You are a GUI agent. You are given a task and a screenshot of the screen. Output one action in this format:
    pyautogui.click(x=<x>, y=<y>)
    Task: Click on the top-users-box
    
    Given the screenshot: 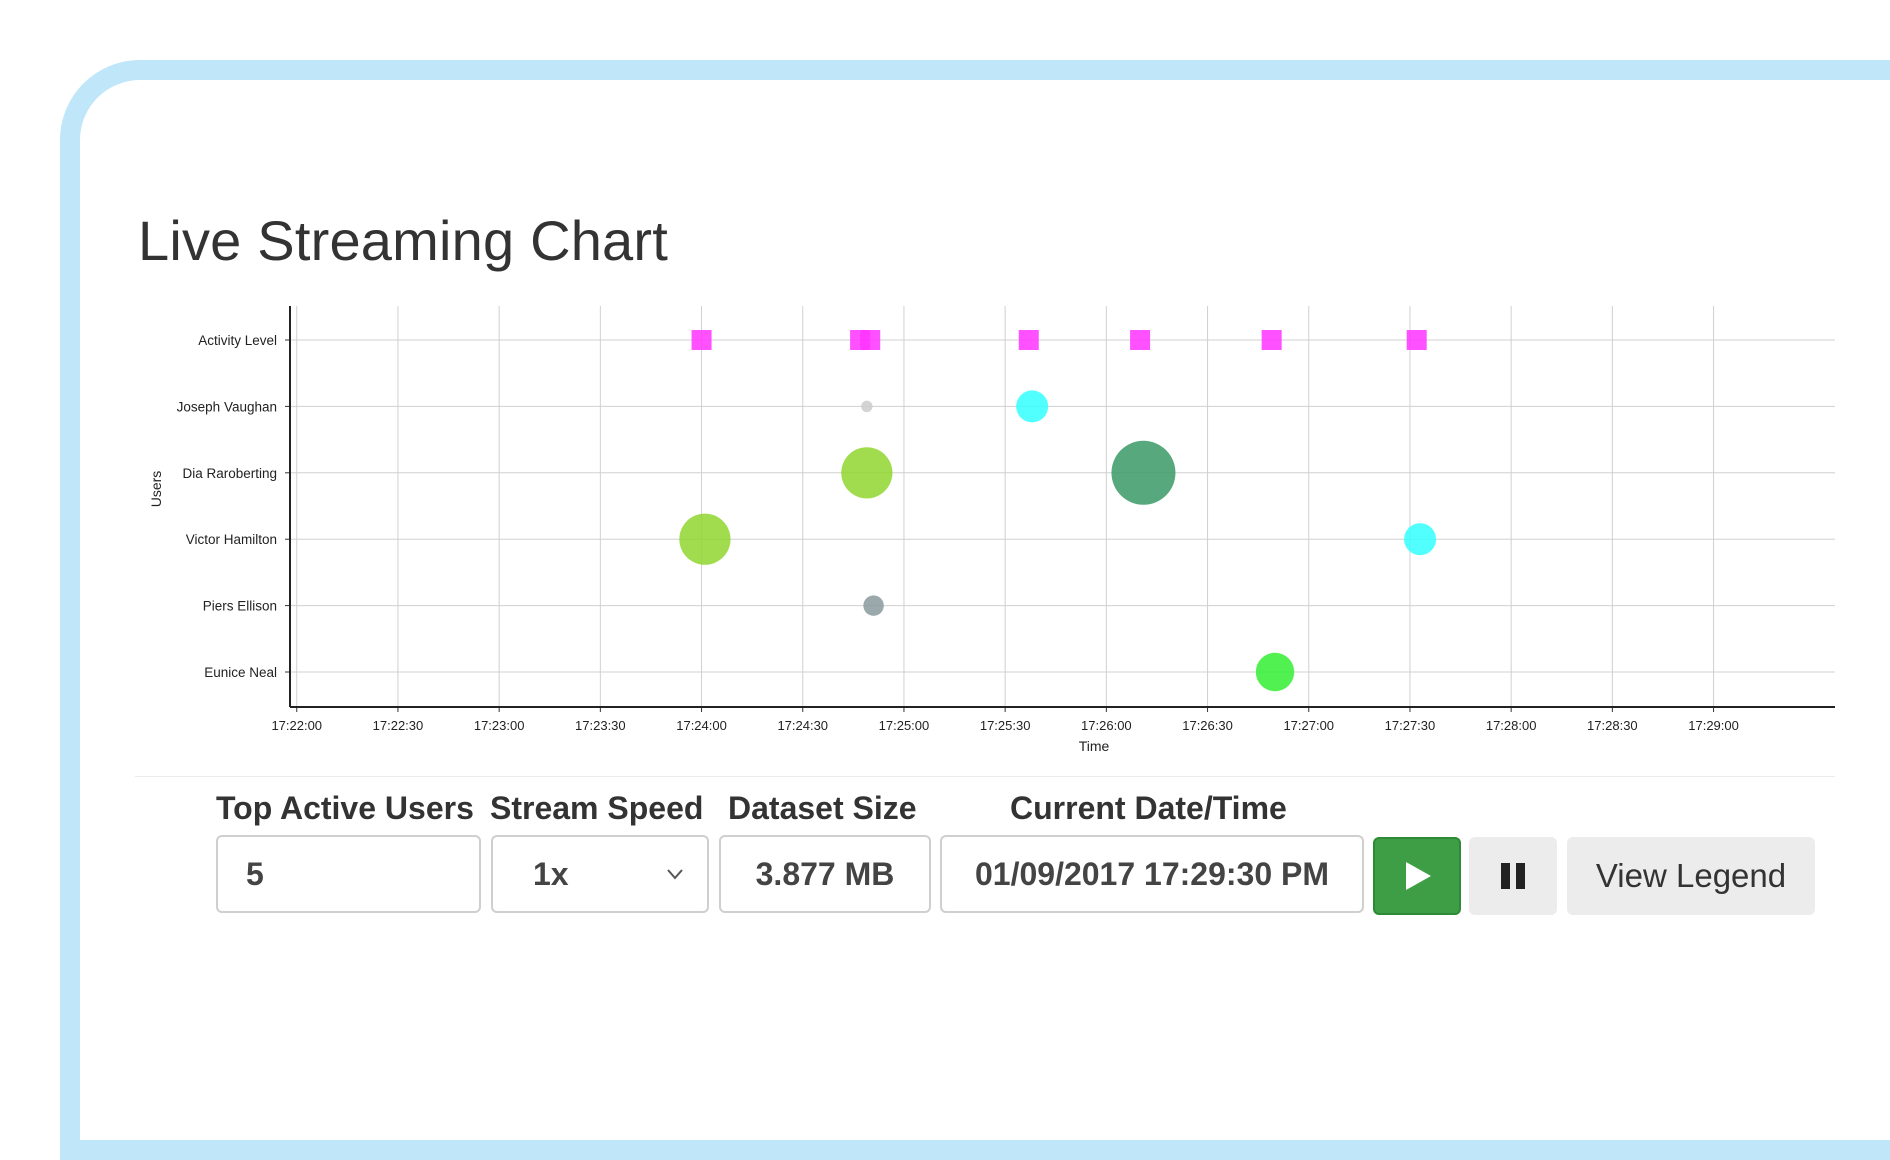 What is the action you would take?
    pyautogui.click(x=348, y=874)
    